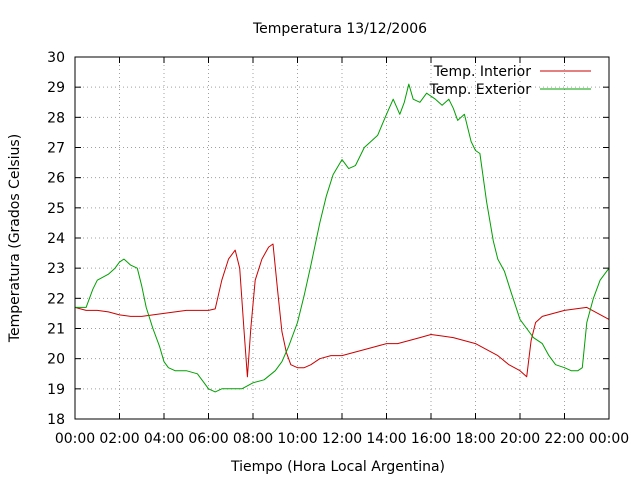  I want to click on legend-label-interior: Temp. Interior, so click(482, 72).